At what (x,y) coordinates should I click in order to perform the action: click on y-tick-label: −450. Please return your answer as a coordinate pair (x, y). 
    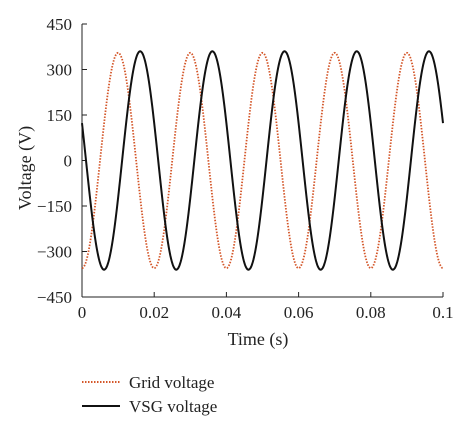
    Looking at the image, I should click on (54, 297).